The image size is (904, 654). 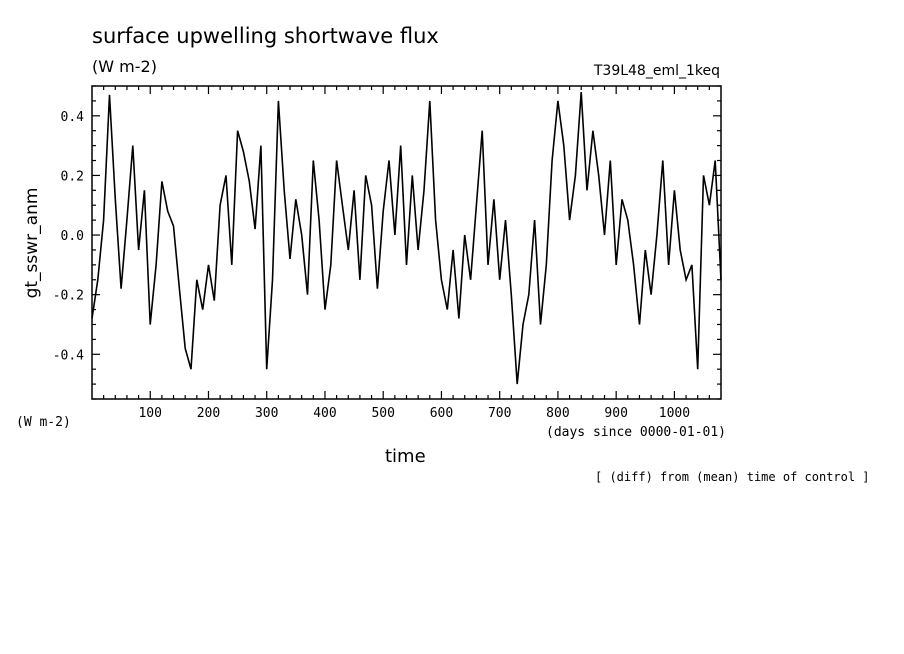 What do you see at coordinates (124, 66) in the screenshot?
I see `chart-units: (W m-2)` at bounding box center [124, 66].